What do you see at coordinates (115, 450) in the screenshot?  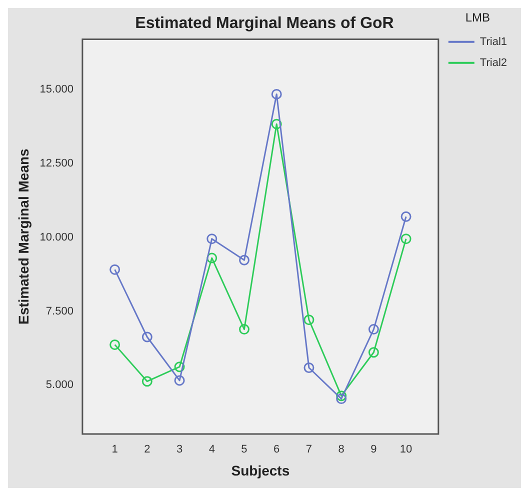 I see `x-tick-label: 1` at bounding box center [115, 450].